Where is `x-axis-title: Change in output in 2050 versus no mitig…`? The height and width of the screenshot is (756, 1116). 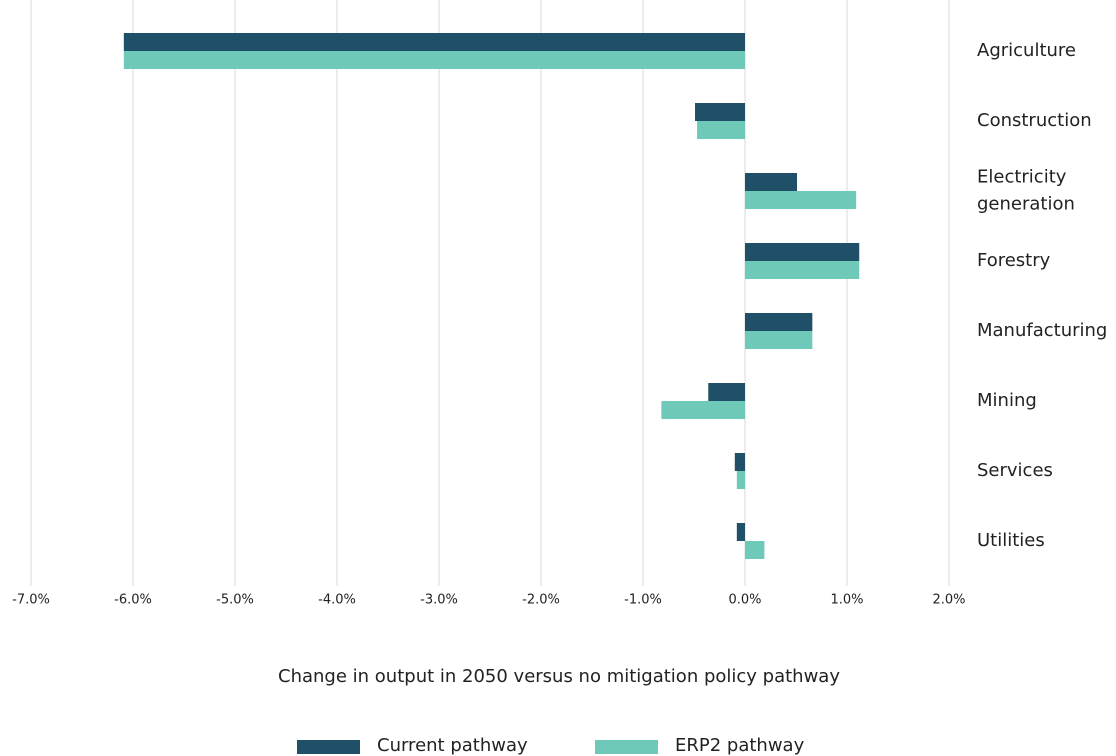 x-axis-title: Change in output in 2050 versus no mitig… is located at coordinates (559, 676).